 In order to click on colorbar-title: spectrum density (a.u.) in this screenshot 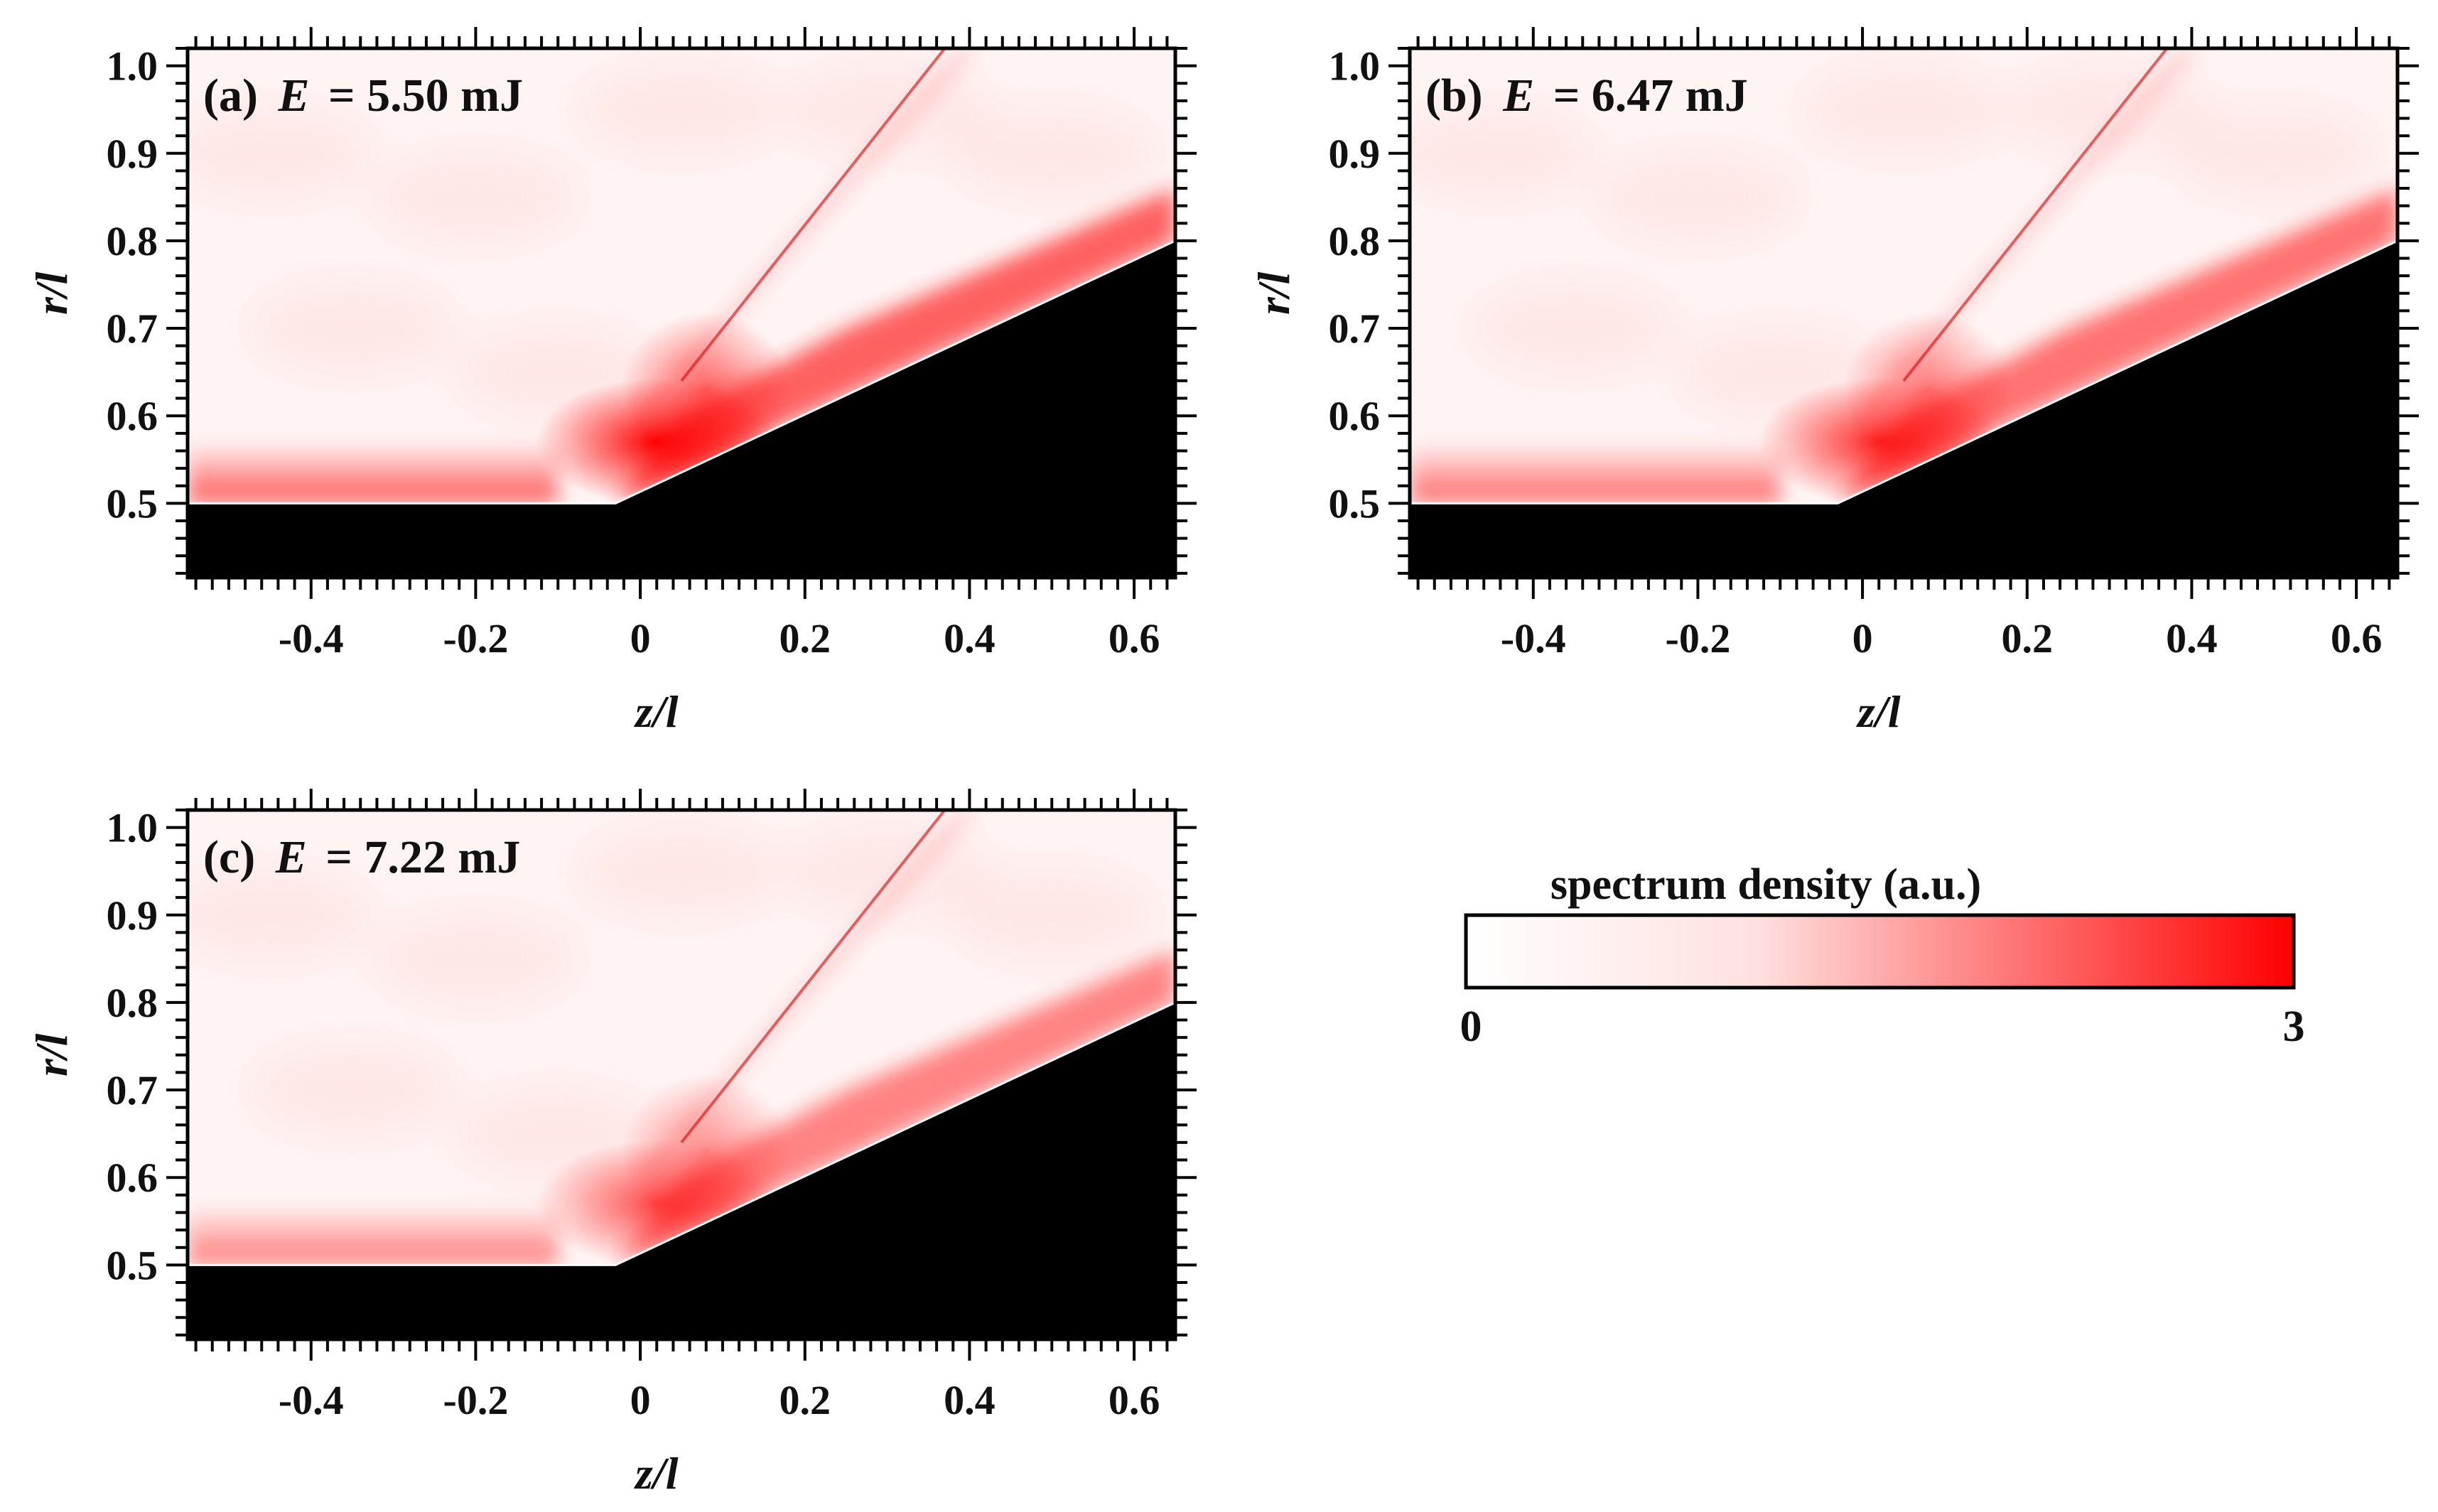, I will do `click(1765, 885)`.